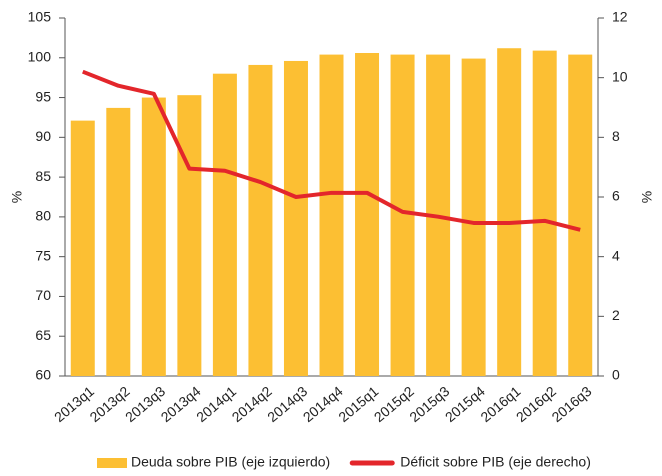  I want to click on y2-tick-label: 6, so click(616, 196).